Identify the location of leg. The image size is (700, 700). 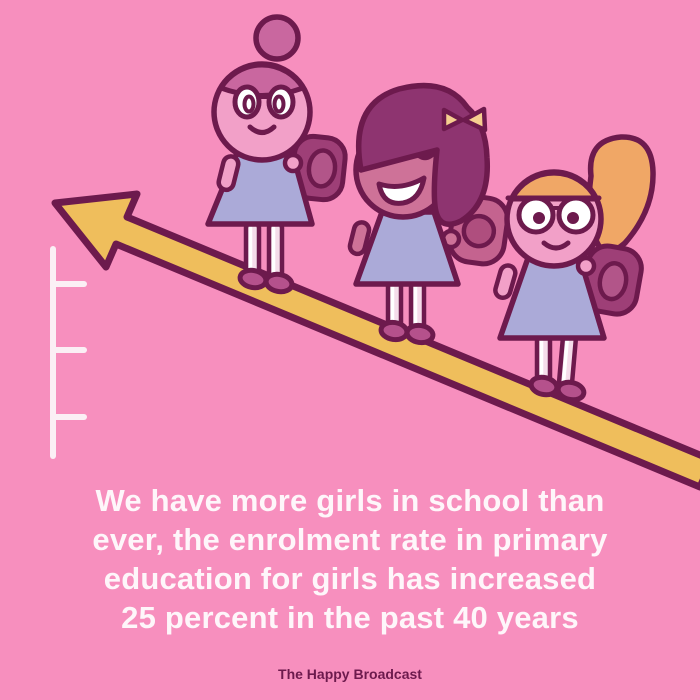
(275, 251).